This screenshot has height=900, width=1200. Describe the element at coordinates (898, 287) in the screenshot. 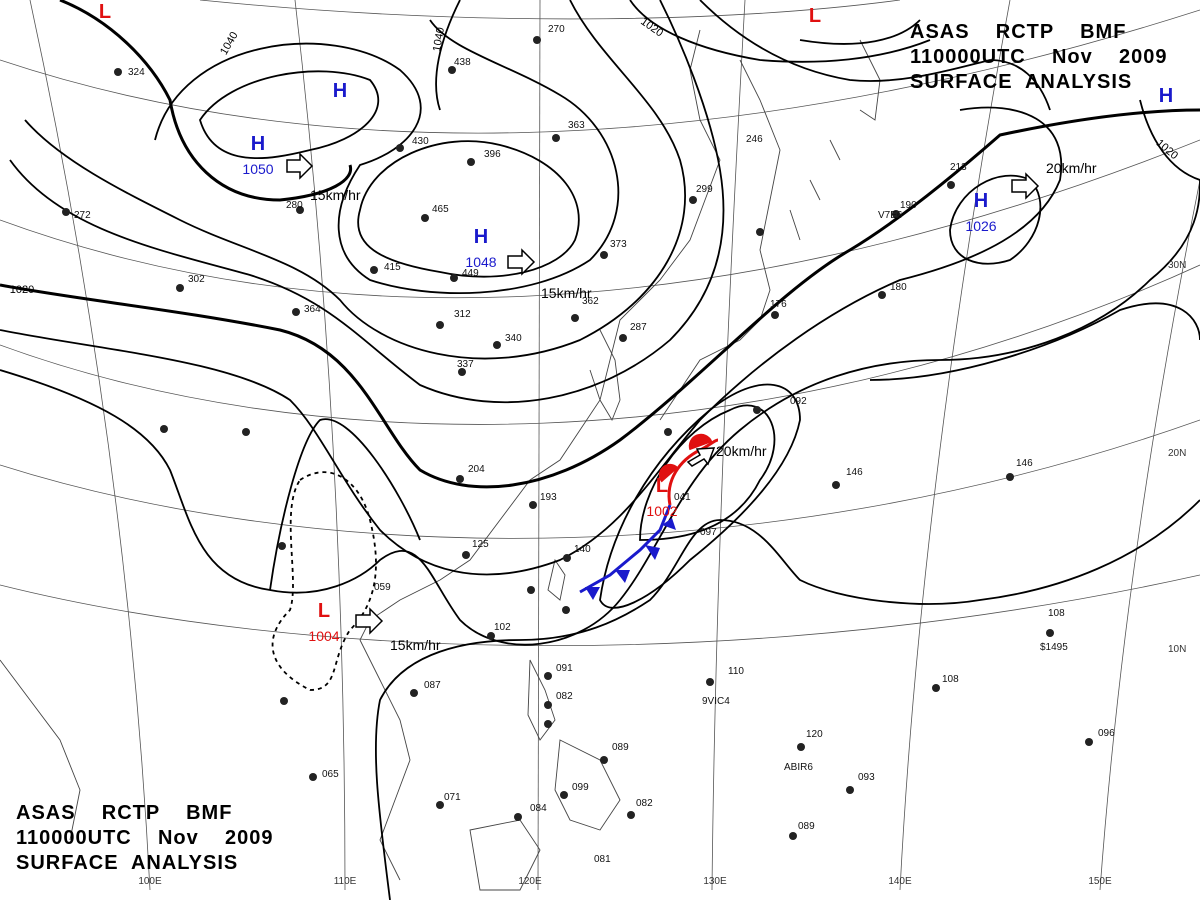

I see `station-code: 180` at that location.